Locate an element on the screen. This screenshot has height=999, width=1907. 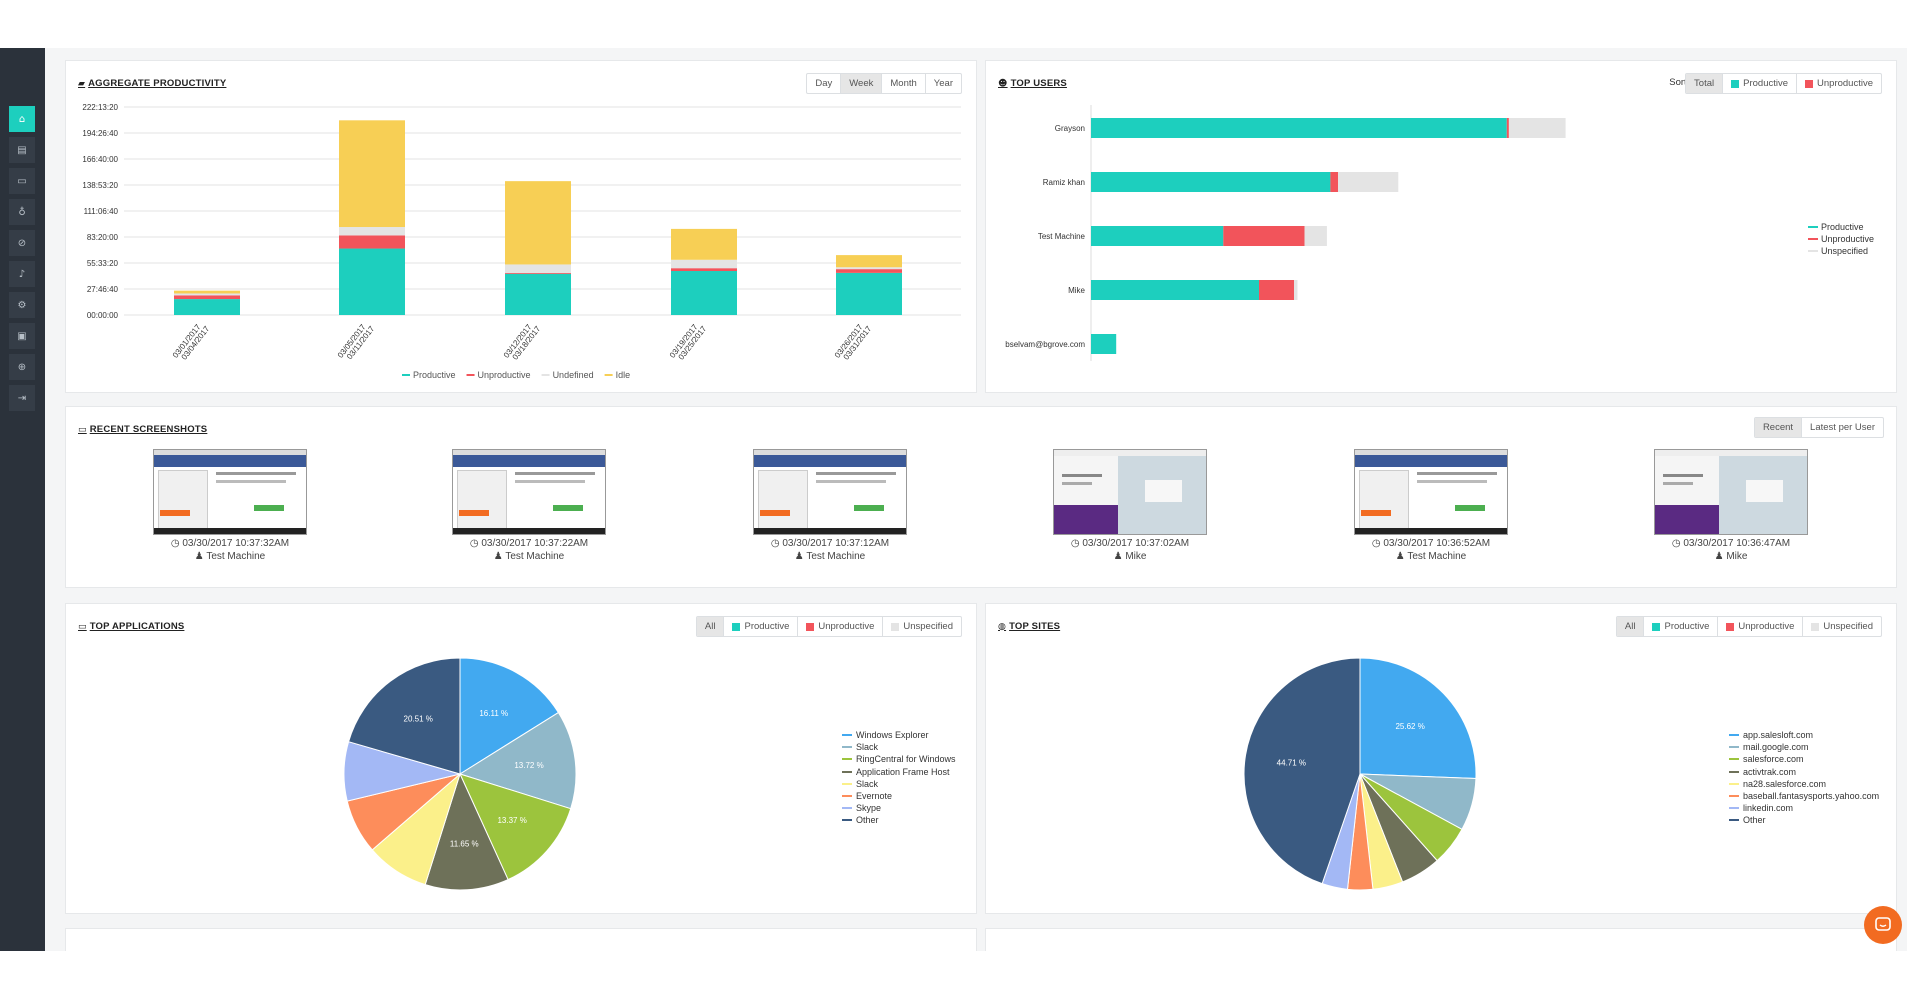
range-month: Month is located at coordinates (904, 83).